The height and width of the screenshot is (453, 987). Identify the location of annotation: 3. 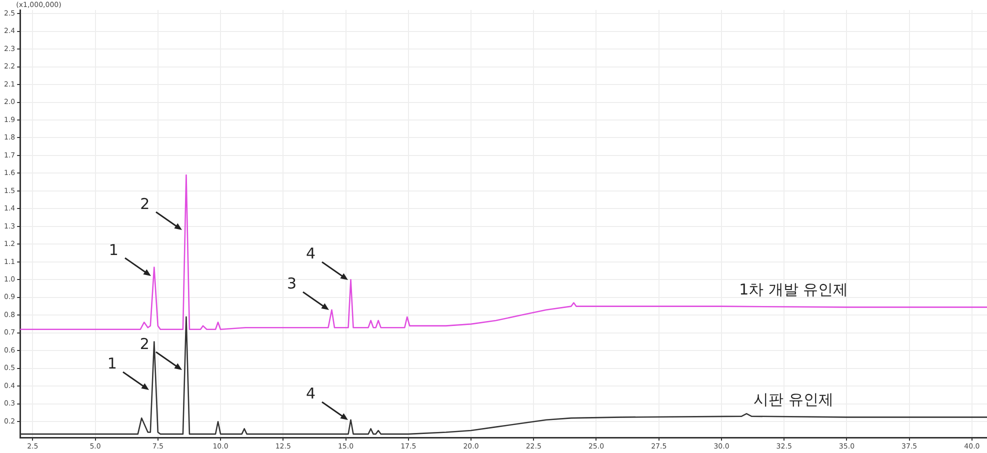
(291, 283).